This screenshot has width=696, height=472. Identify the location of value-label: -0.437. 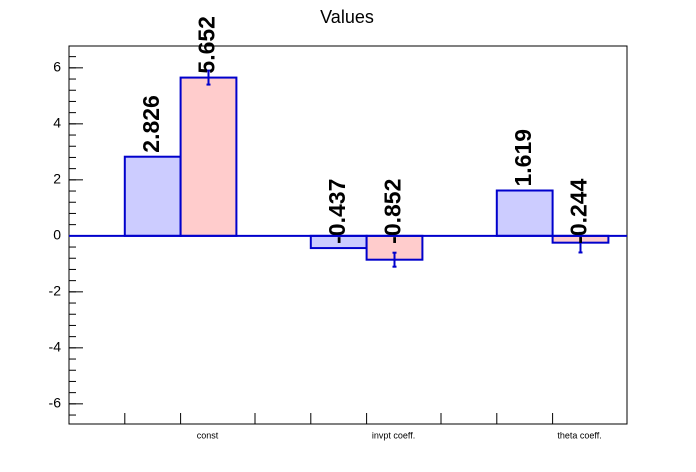
(337, 211).